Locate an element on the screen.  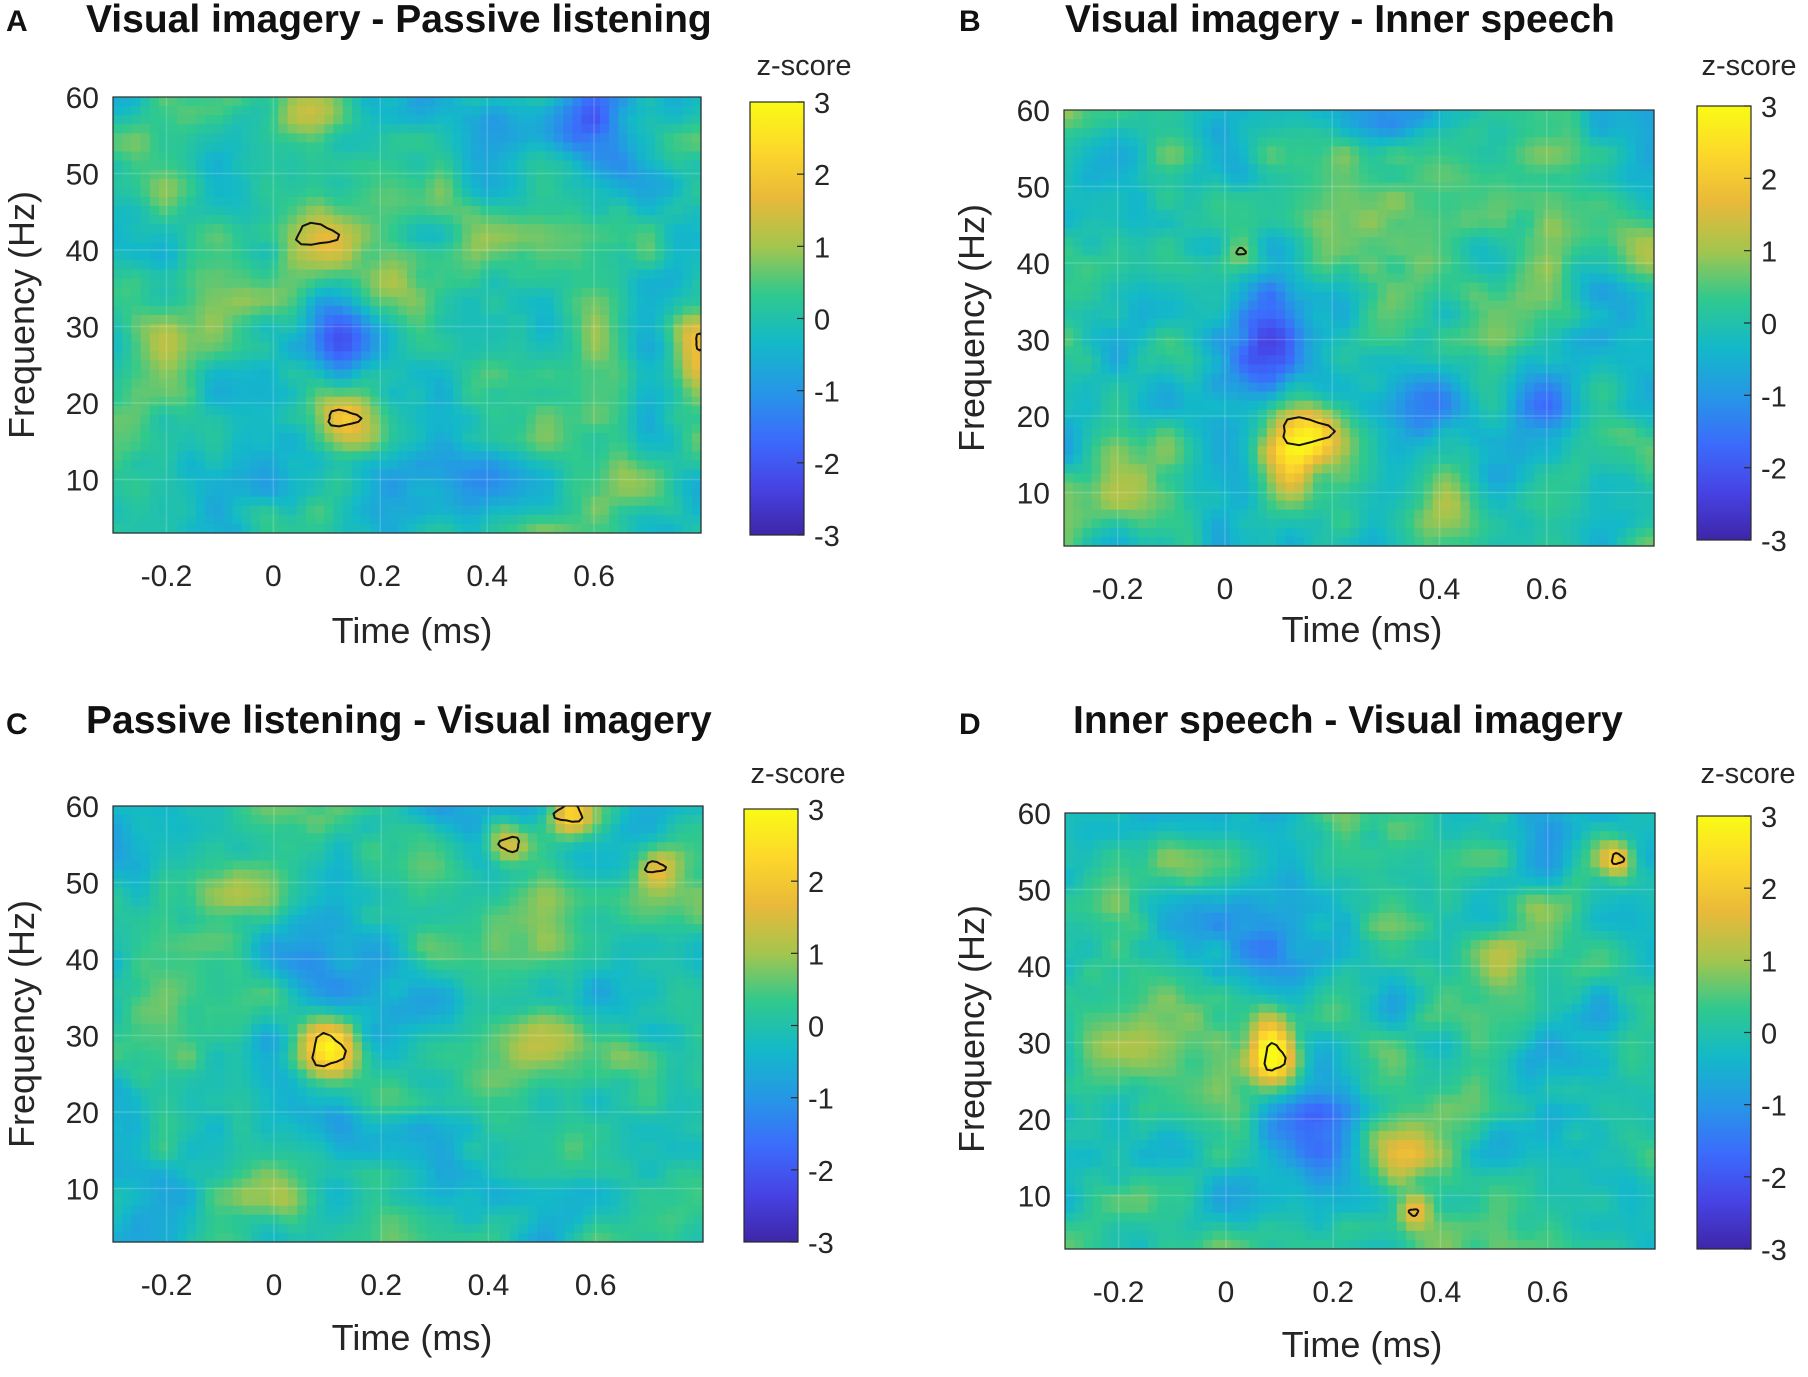
panel-b-heatmap is located at coordinates (1359, 328).